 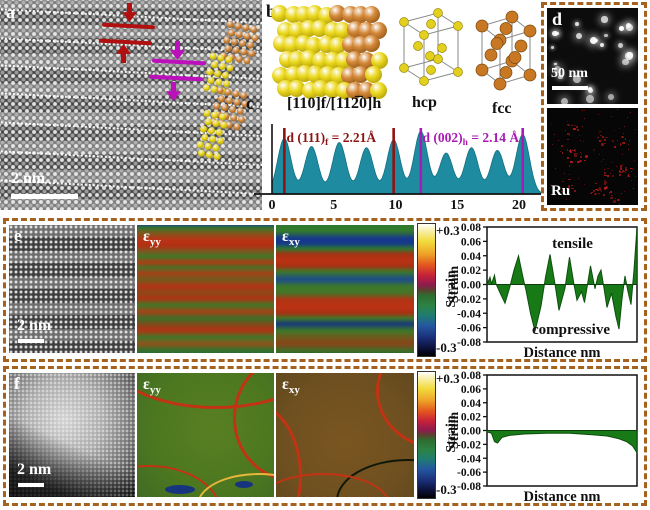 I want to click on svg-text: d (111)f = 2.21Å, so click(x=331, y=139).